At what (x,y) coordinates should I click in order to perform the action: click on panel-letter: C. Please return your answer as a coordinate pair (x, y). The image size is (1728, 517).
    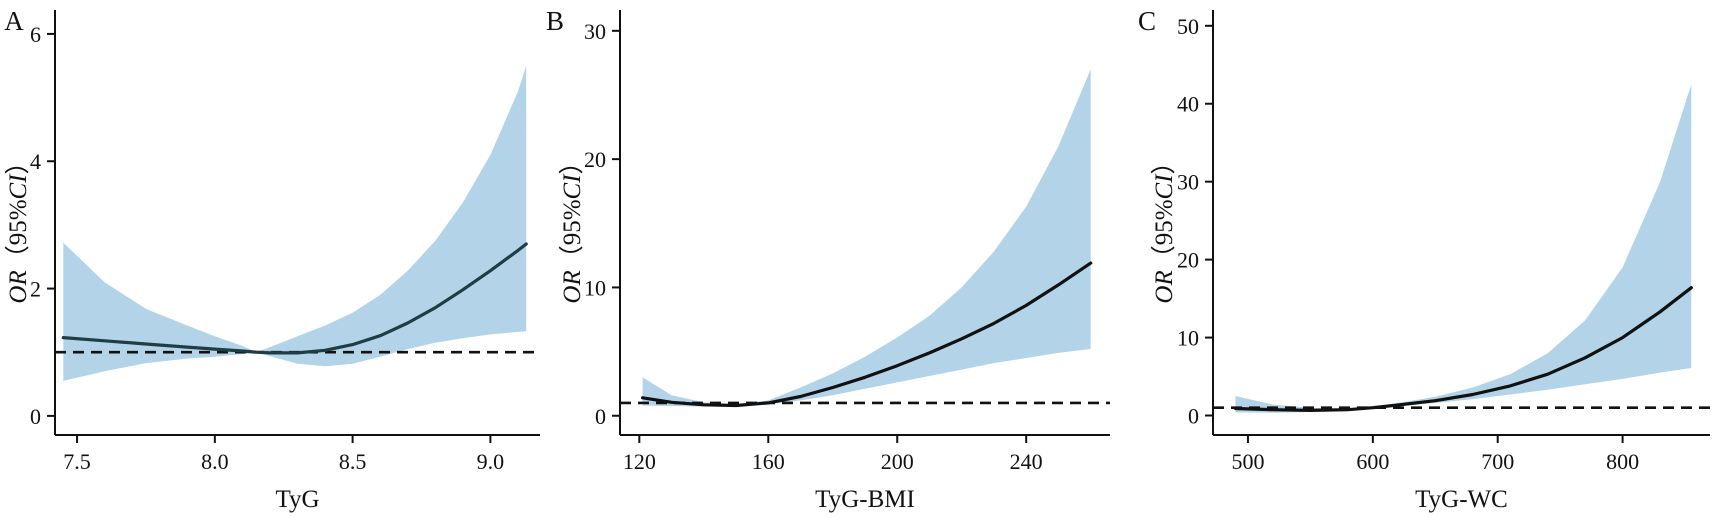
    Looking at the image, I should click on (1147, 21).